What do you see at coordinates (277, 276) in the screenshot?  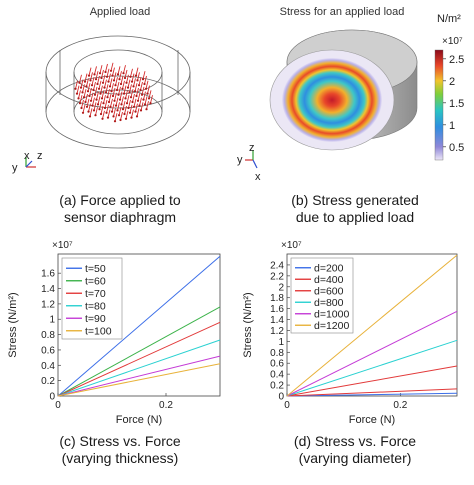 I see `y-tick-label: 2.2` at bounding box center [277, 276].